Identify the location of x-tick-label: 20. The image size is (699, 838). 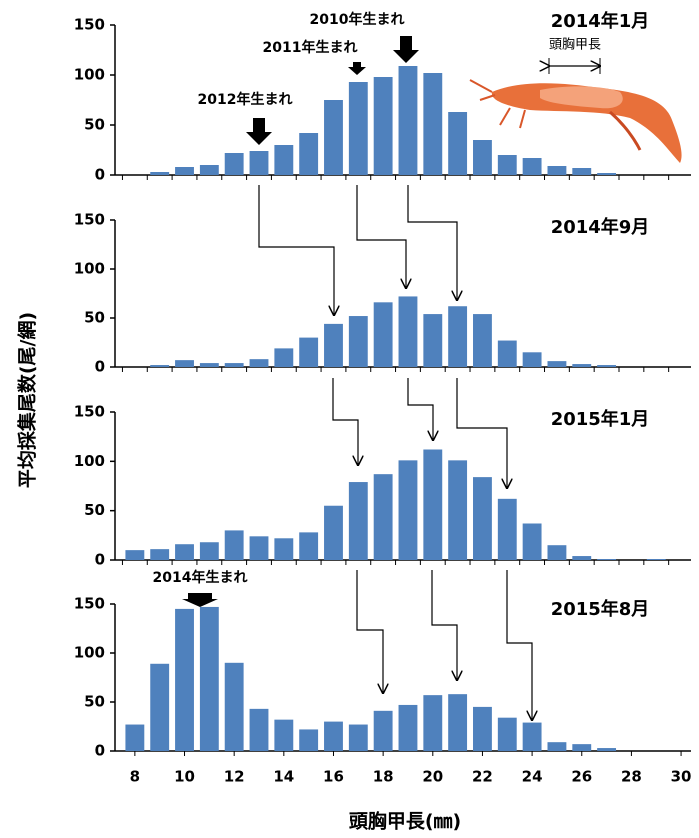
(432, 777).